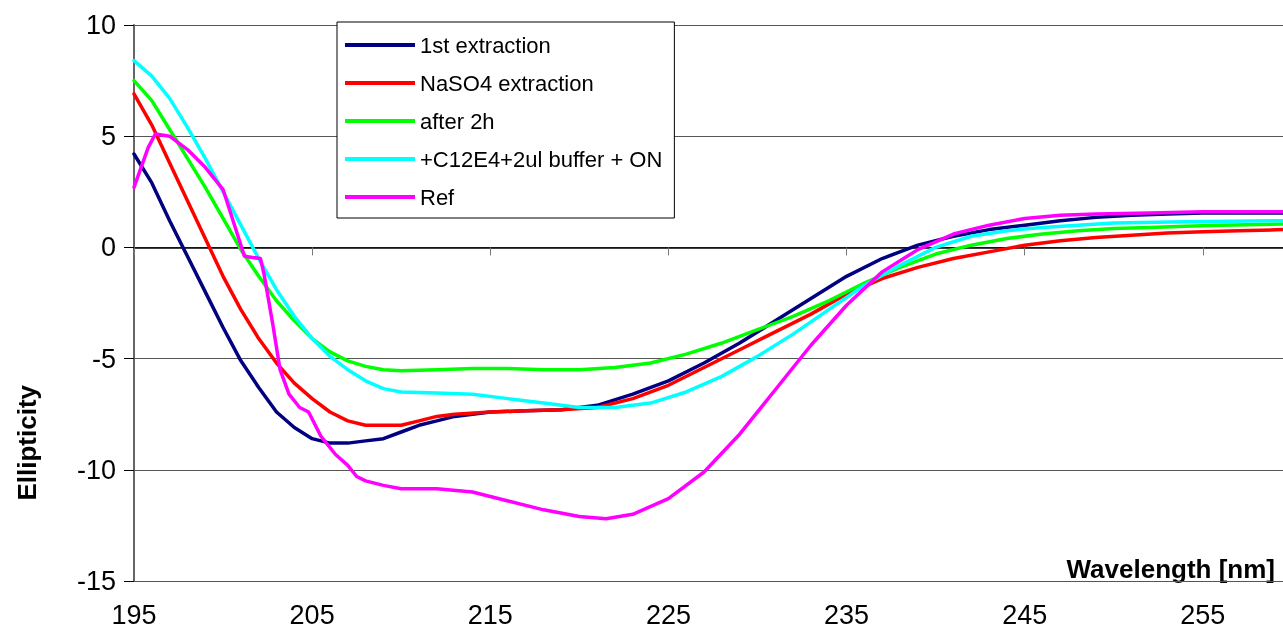 This screenshot has width=1283, height=628. I want to click on x-tick-label: 245, so click(1025, 613).